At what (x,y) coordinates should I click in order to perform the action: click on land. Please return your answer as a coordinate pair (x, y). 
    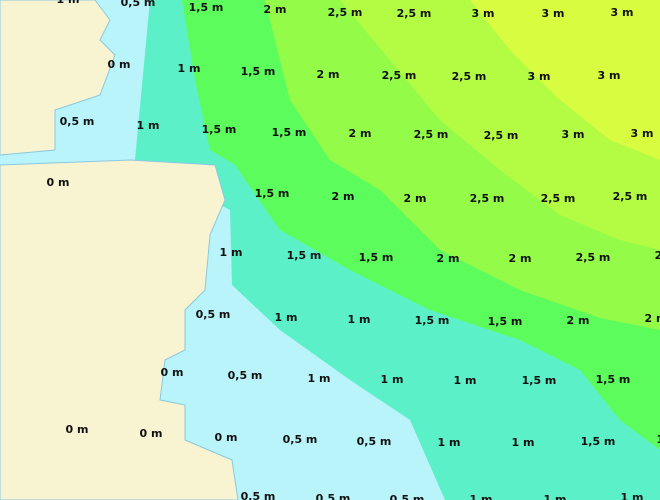
    Looking at the image, I should click on (58, 78).